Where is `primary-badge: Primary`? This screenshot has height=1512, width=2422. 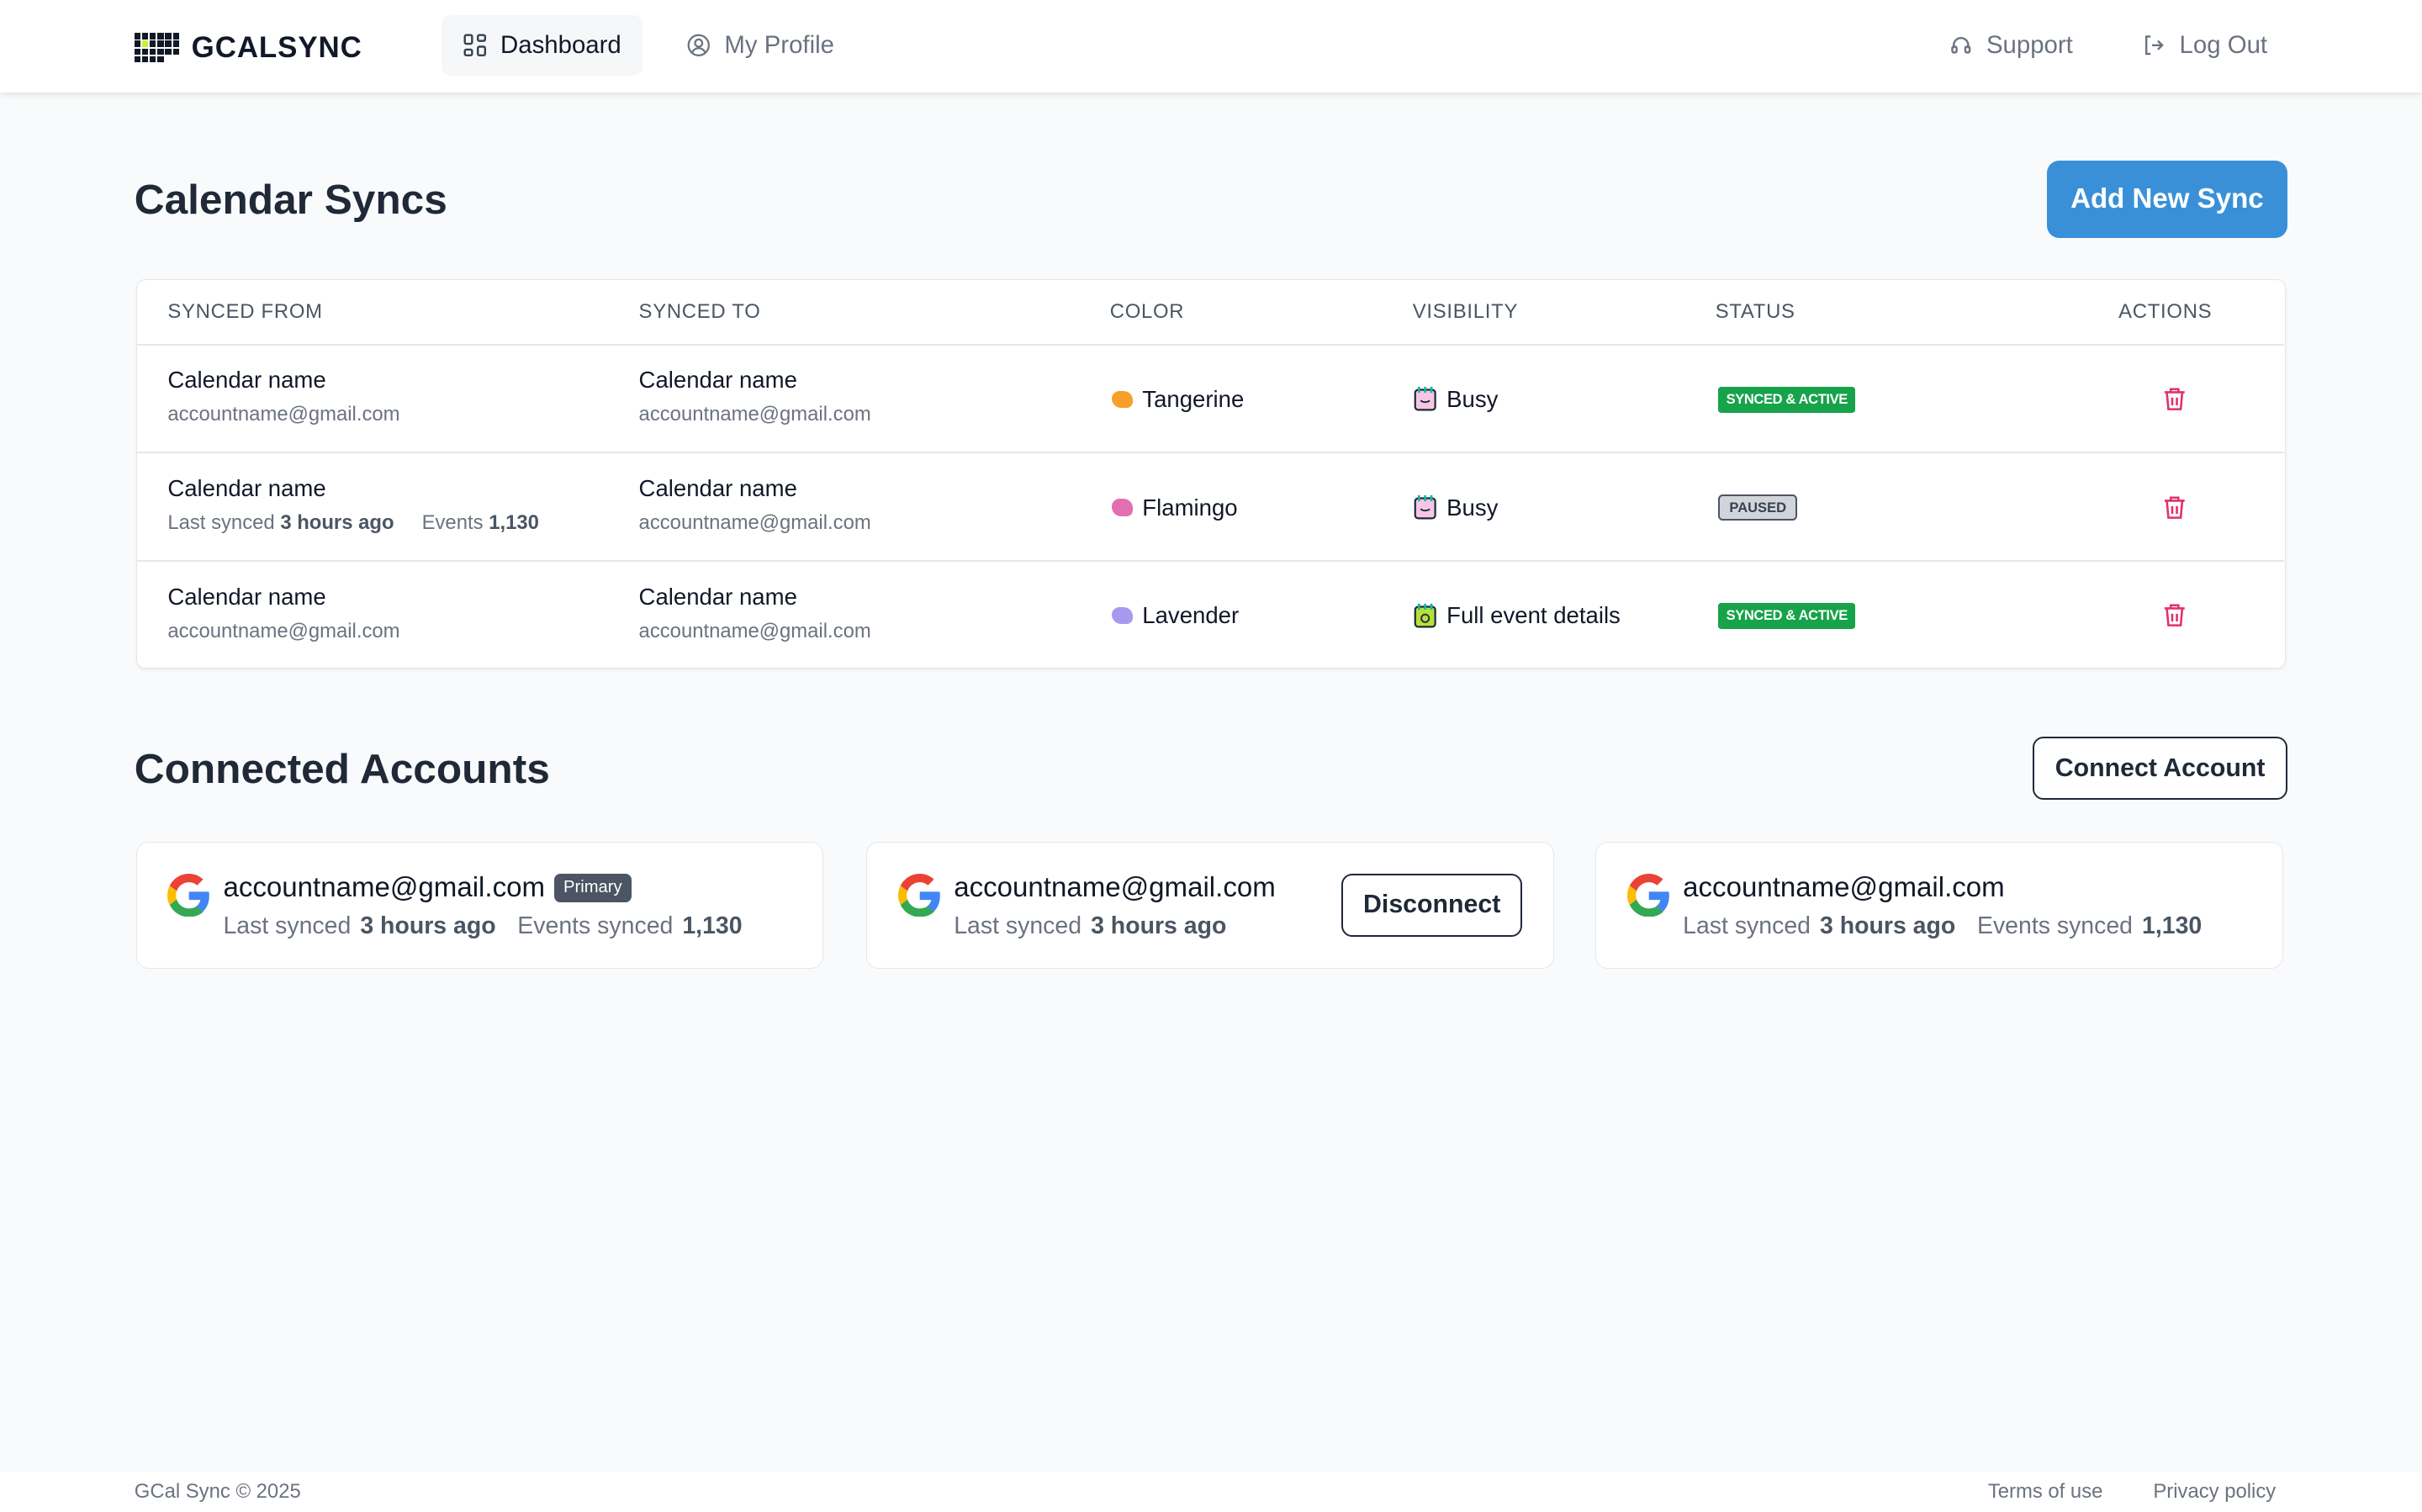
primary-badge: Primary is located at coordinates (593, 887).